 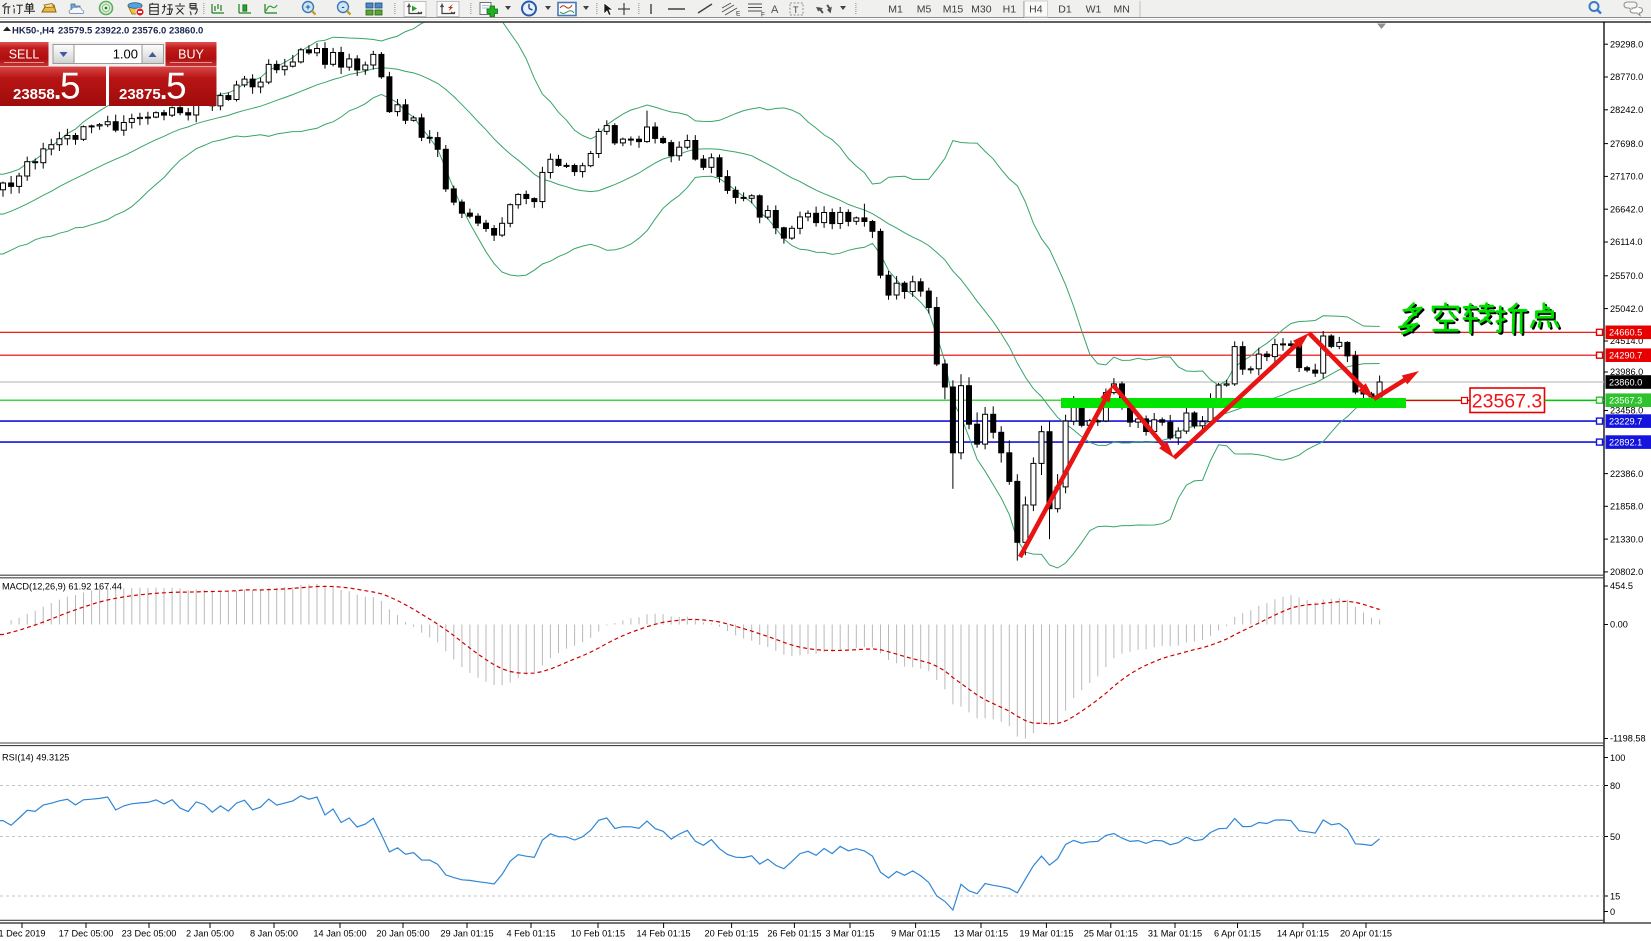 I want to click on svg-text: 14 Feb 01:15, so click(x=664, y=934).